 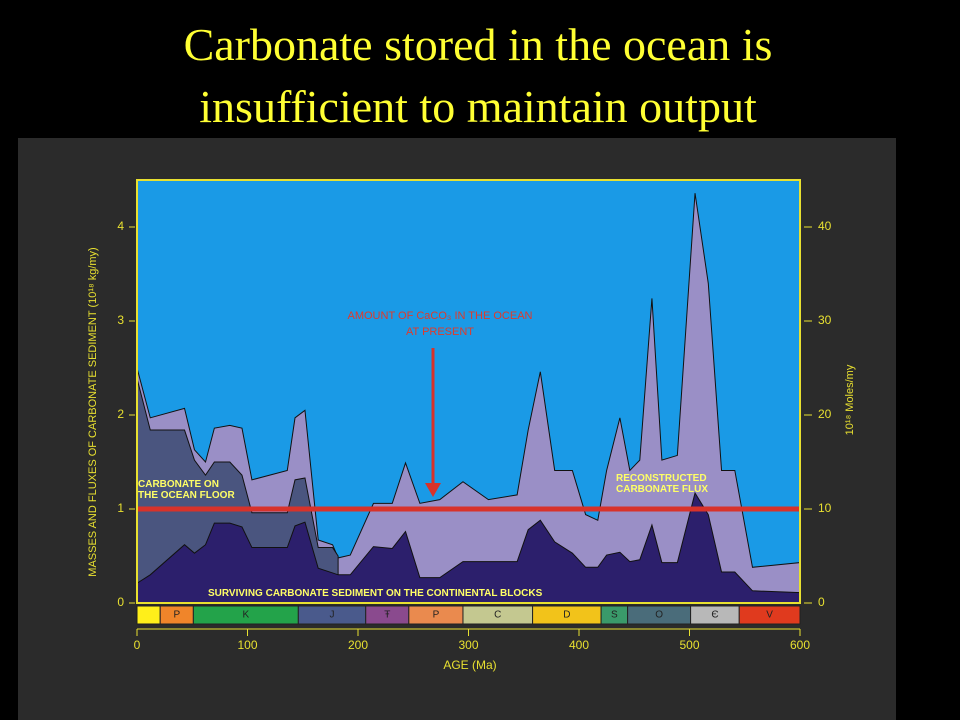 What do you see at coordinates (433, 490) in the screenshot?
I see `annotation-arrowhead` at bounding box center [433, 490].